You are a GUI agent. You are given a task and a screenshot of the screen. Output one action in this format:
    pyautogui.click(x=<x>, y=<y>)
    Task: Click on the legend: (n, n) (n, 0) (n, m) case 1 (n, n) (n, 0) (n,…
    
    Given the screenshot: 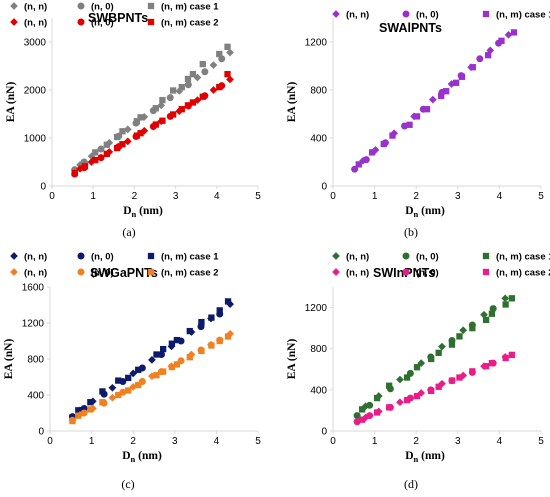 What is the action you would take?
    pyautogui.click(x=441, y=265)
    